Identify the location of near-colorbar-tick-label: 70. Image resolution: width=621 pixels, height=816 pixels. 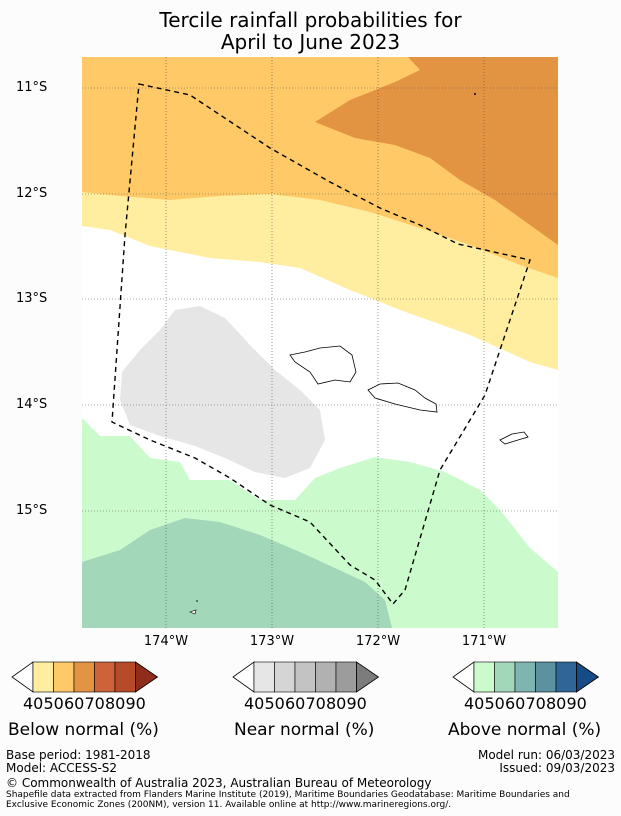
(315, 703).